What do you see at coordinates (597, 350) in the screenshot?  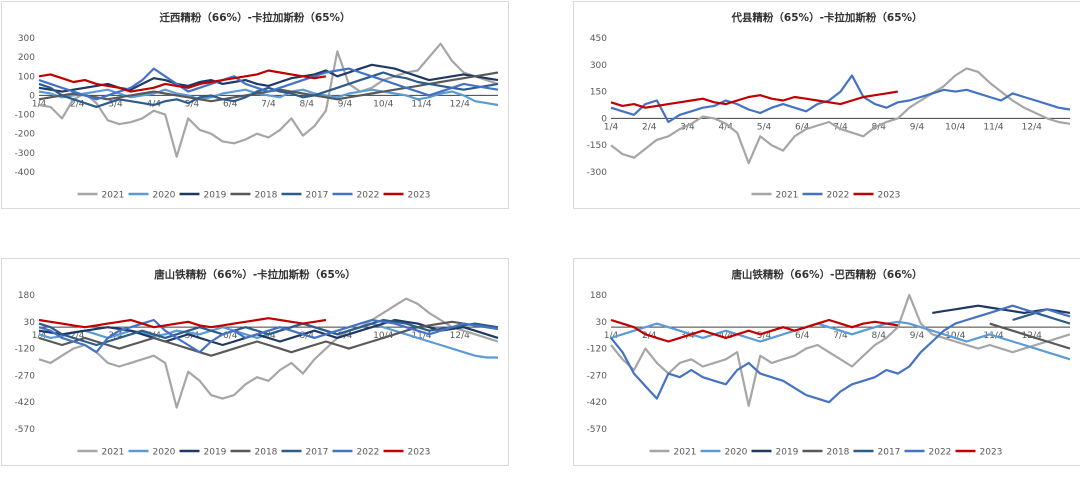 I see `y-tick-label: -120` at bounding box center [597, 350].